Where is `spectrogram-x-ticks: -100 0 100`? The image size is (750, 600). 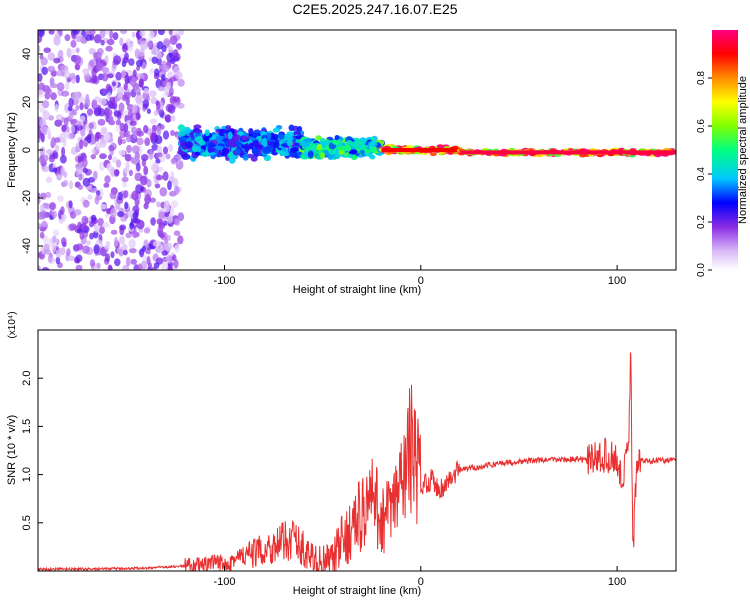
spectrogram-x-ticks: -100 0 100 is located at coordinates (419, 276).